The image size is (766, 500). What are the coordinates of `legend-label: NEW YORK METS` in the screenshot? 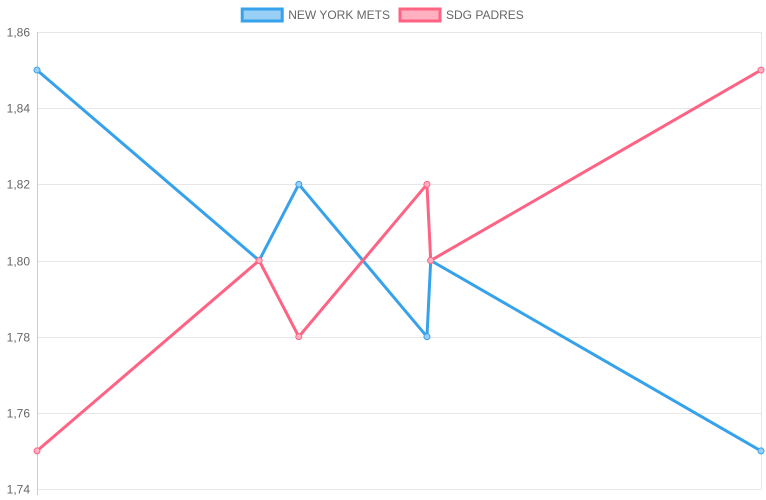 It's located at (339, 15).